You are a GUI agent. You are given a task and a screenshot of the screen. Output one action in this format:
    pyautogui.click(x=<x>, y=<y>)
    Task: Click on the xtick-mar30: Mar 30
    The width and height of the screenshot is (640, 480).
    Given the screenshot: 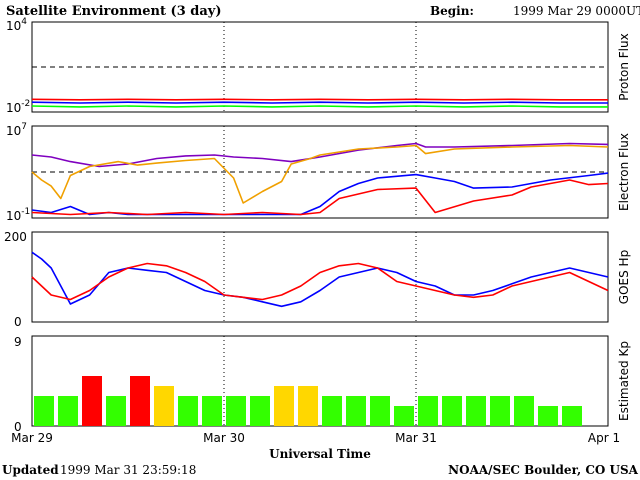 What is the action you would take?
    pyautogui.click(x=224, y=438)
    